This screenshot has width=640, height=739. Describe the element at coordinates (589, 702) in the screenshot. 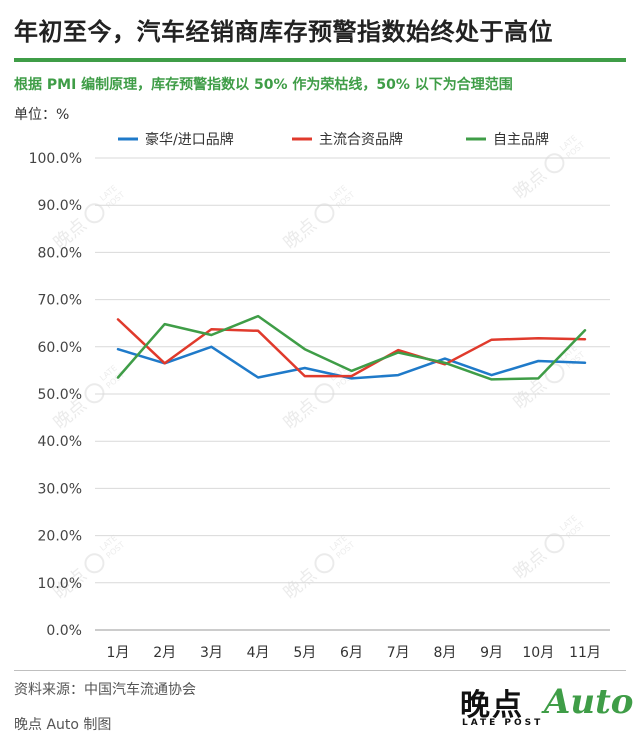

I see `logo-auto-text: Auto` at that location.